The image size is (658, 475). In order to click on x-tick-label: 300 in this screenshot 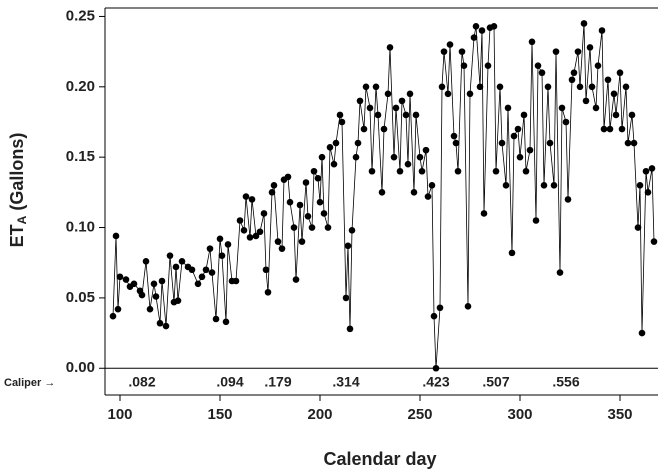, I will do `click(519, 414)`.